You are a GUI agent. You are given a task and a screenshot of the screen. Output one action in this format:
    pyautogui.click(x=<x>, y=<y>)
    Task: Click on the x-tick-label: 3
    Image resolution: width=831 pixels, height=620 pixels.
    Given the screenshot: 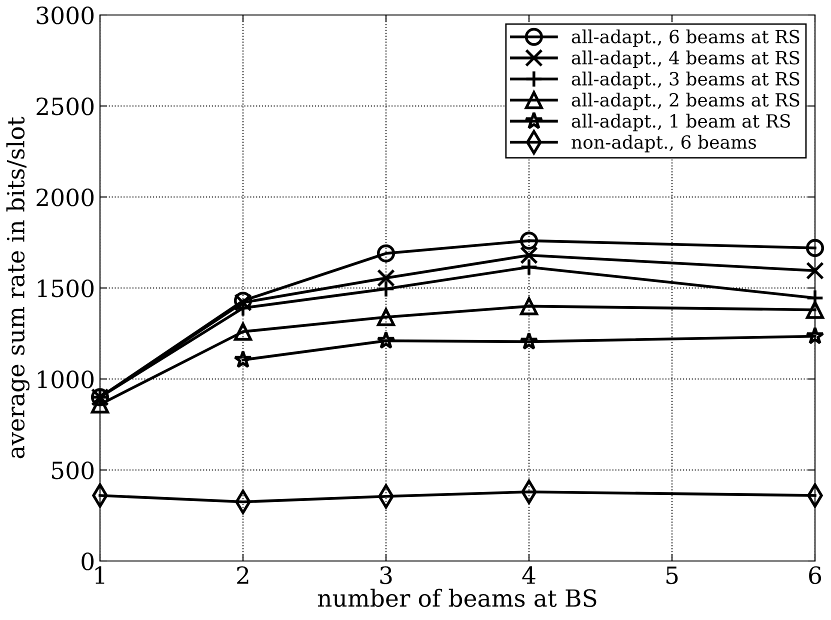 What is the action you would take?
    pyautogui.click(x=386, y=575)
    